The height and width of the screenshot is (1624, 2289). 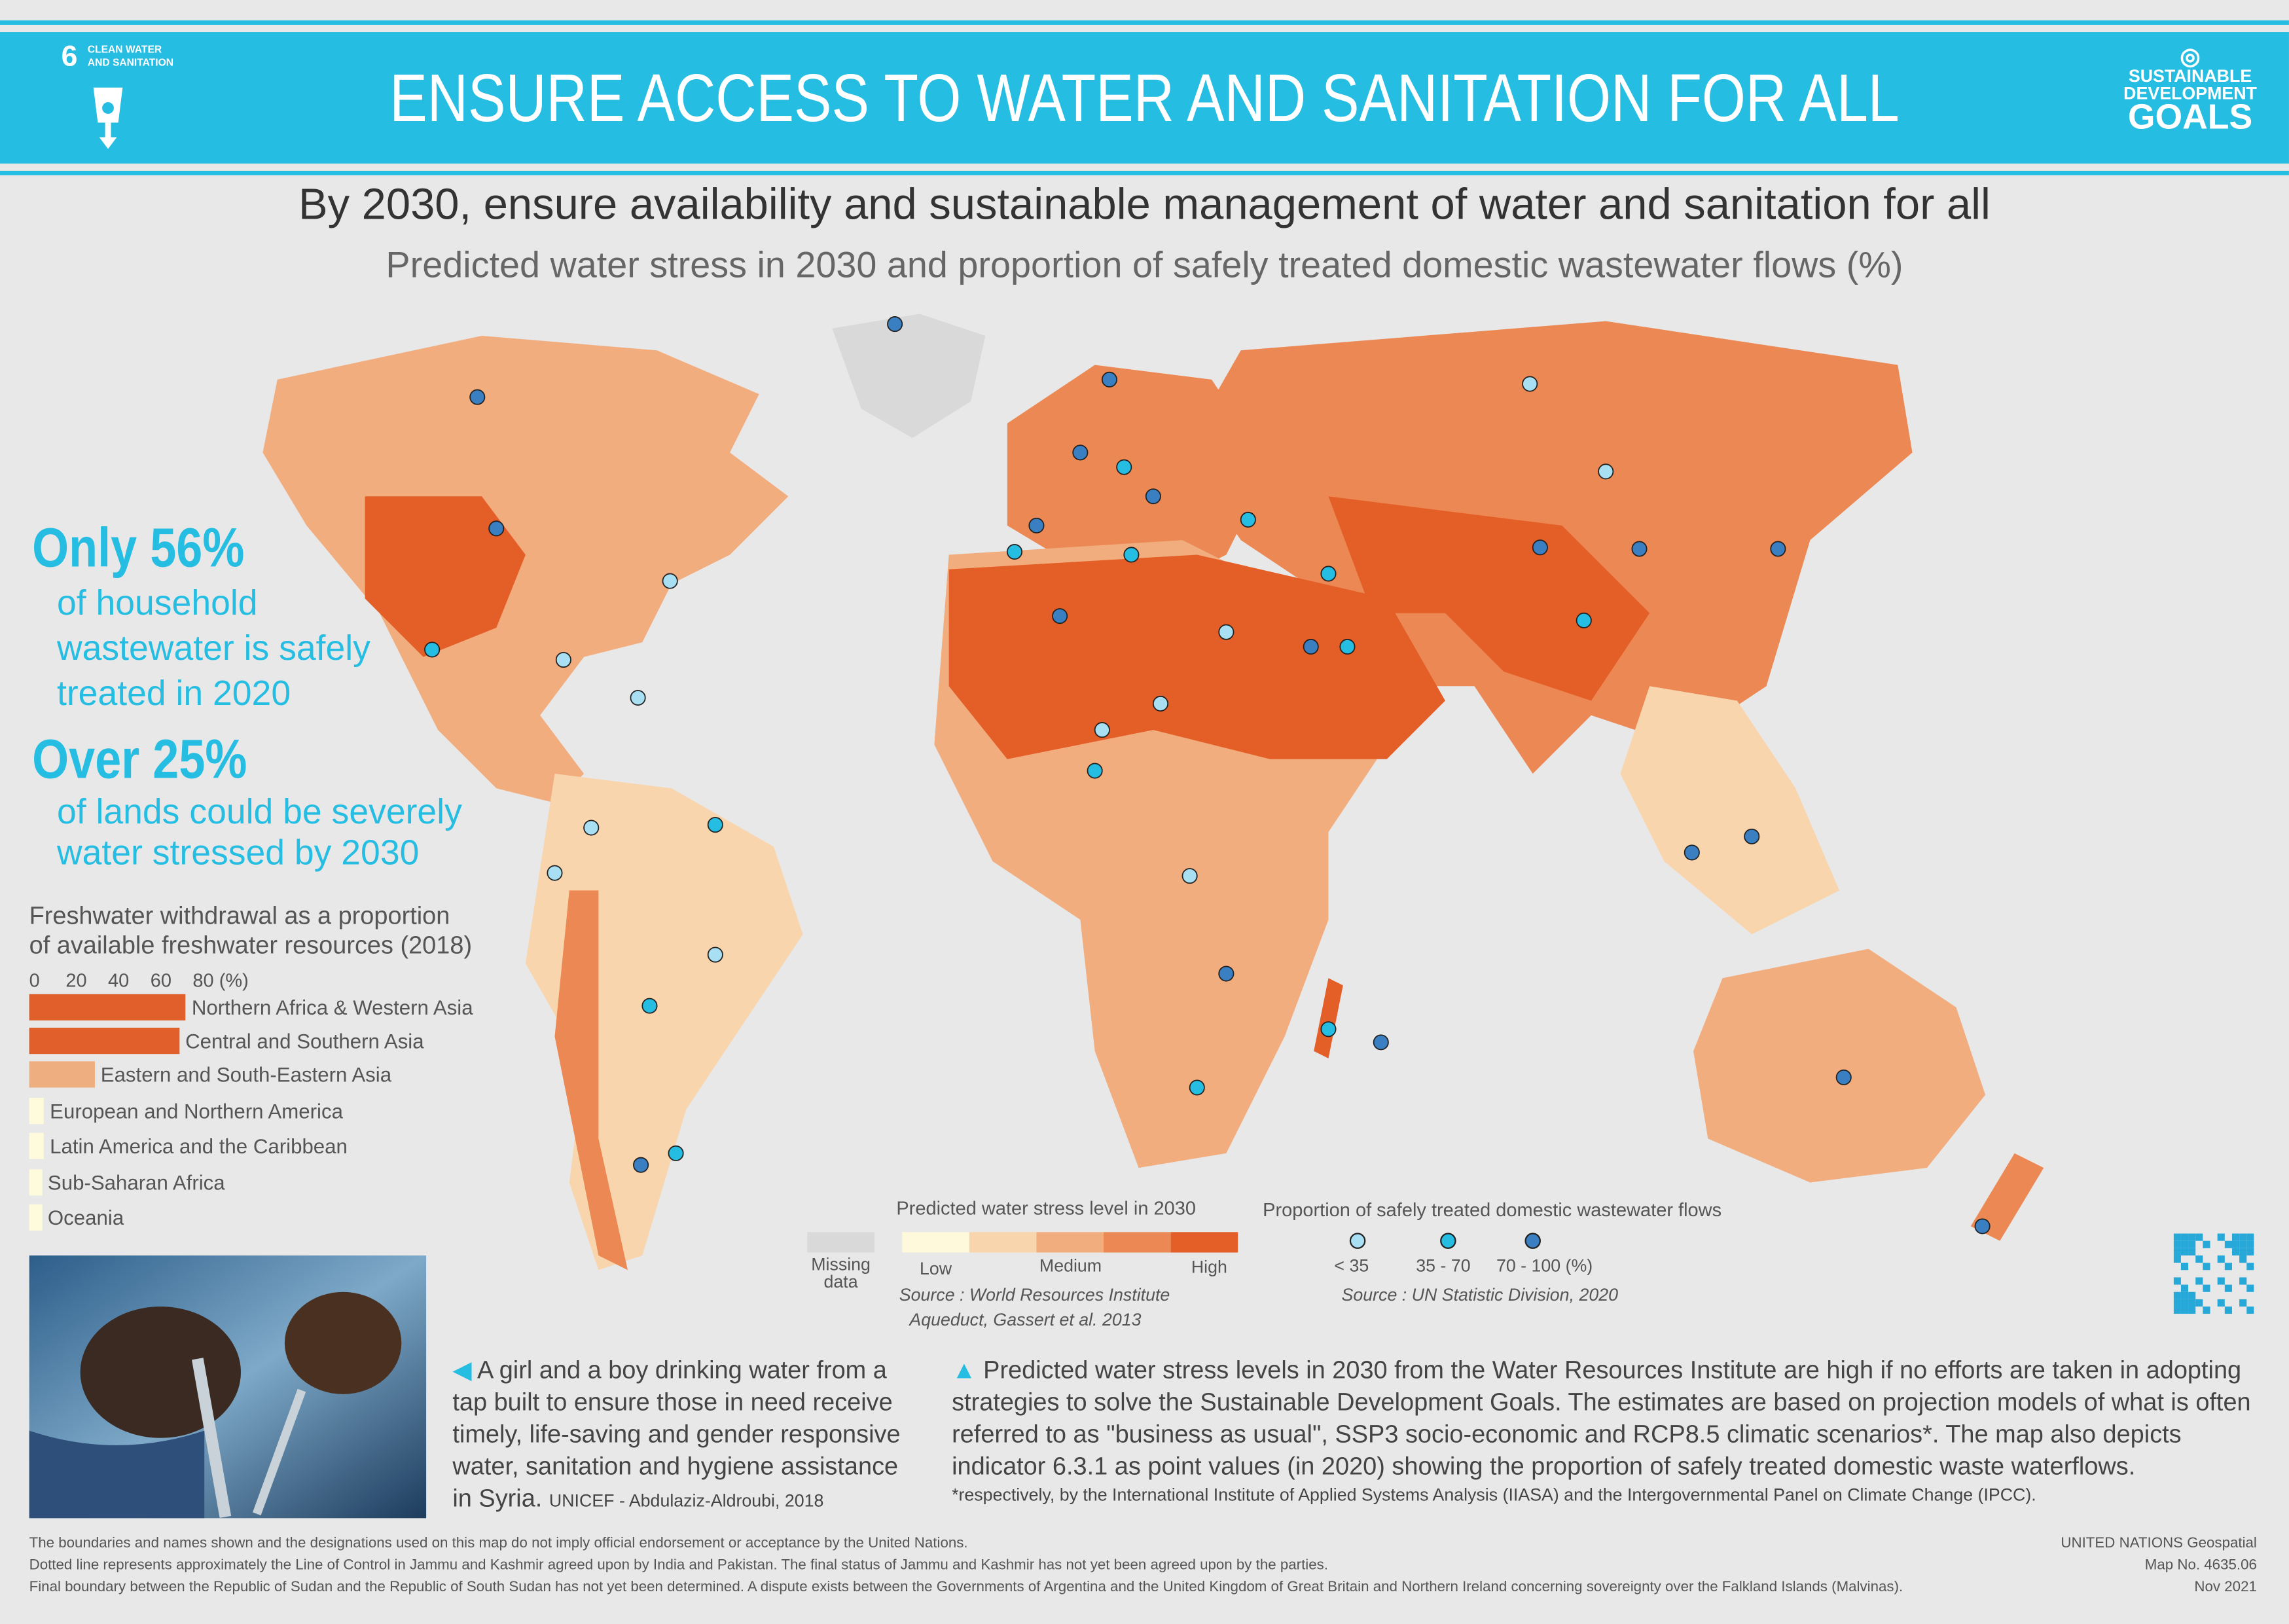 I want to click on chart-title-line: Freshwater withdrawal as a proportion, so click(x=239, y=916).